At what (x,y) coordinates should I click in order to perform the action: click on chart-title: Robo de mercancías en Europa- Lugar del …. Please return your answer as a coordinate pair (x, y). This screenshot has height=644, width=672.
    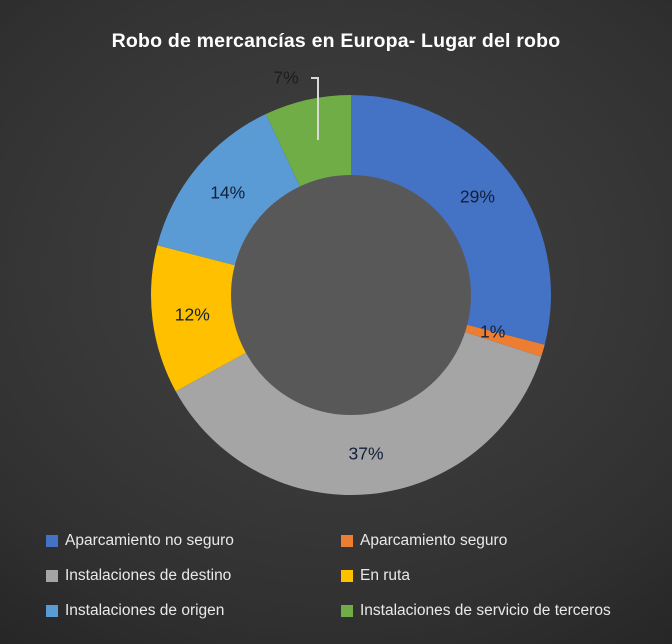
    Looking at the image, I should click on (336, 41).